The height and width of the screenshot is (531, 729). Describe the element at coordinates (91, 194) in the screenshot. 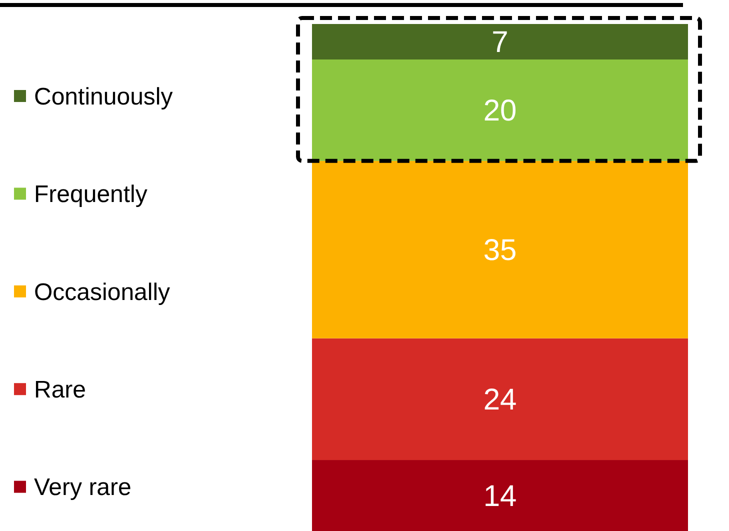

I see `legend-label: Frequently` at that location.